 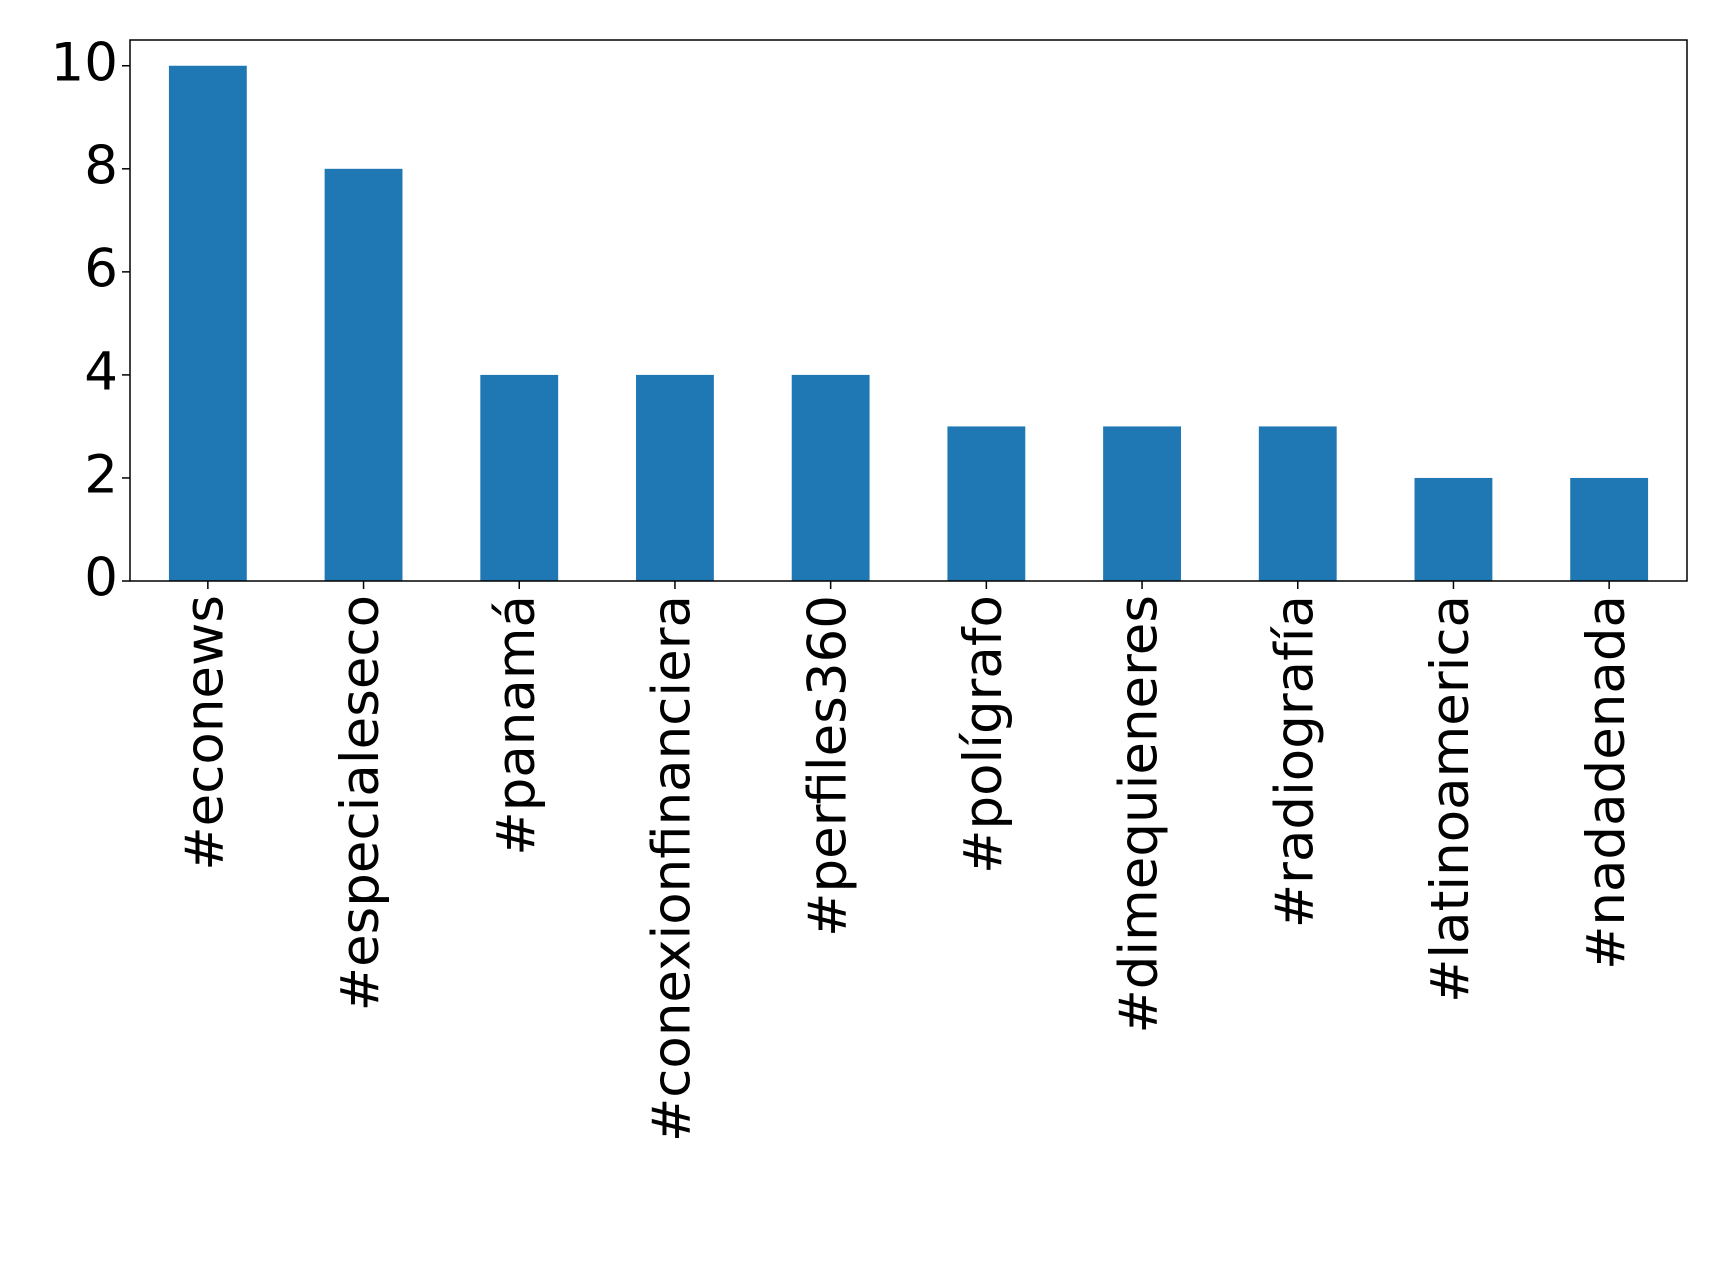 I want to click on x-tick-label: #radiografía, so click(x=1294, y=761).